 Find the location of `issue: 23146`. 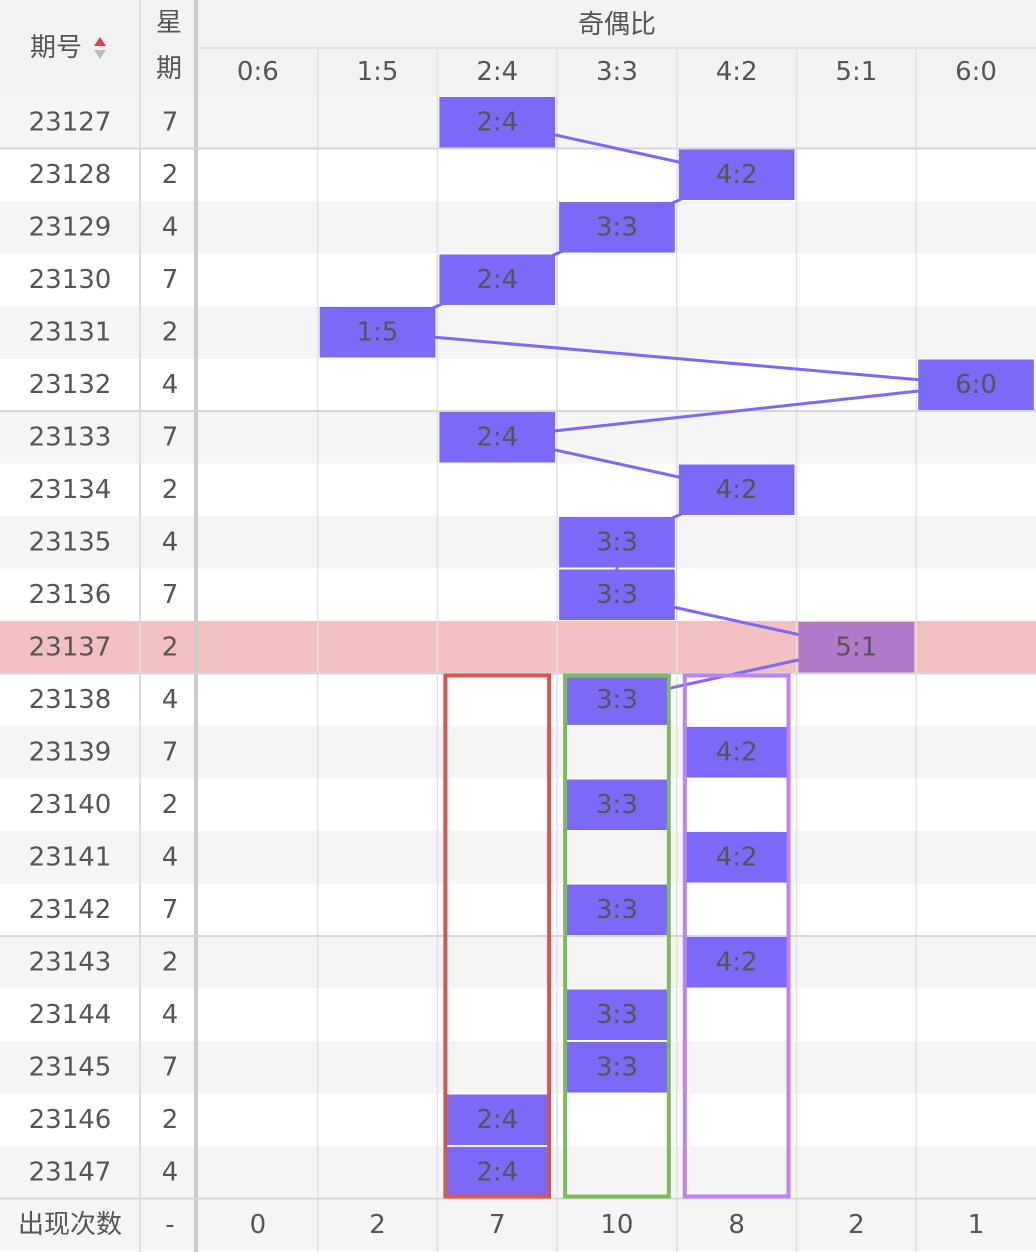

issue: 23146 is located at coordinates (70, 1120).